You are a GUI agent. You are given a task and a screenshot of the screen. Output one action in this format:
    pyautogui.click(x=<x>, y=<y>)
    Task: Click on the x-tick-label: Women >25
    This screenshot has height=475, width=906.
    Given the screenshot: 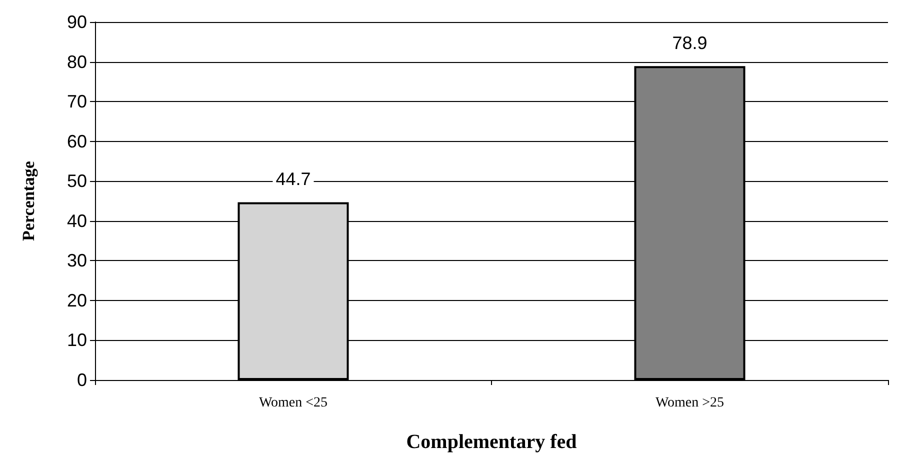 What is the action you would take?
    pyautogui.click(x=689, y=403)
    